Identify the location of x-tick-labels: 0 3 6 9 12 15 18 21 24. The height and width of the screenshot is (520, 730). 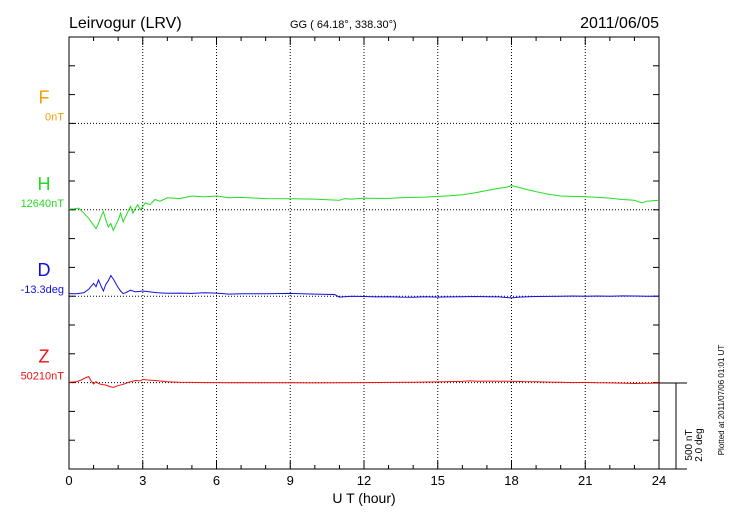
(365, 480).